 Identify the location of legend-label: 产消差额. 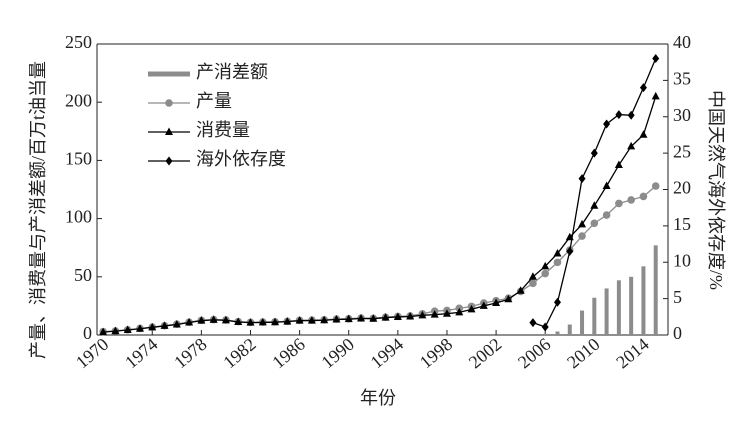
(232, 72).